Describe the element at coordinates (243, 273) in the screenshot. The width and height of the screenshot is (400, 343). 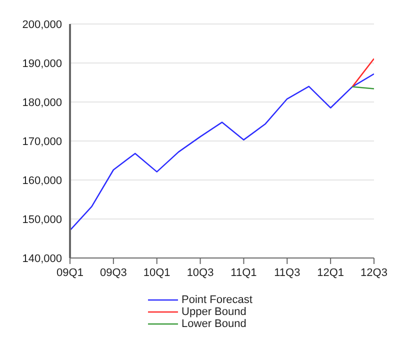
I see `x-tick-label: 11Q1` at that location.